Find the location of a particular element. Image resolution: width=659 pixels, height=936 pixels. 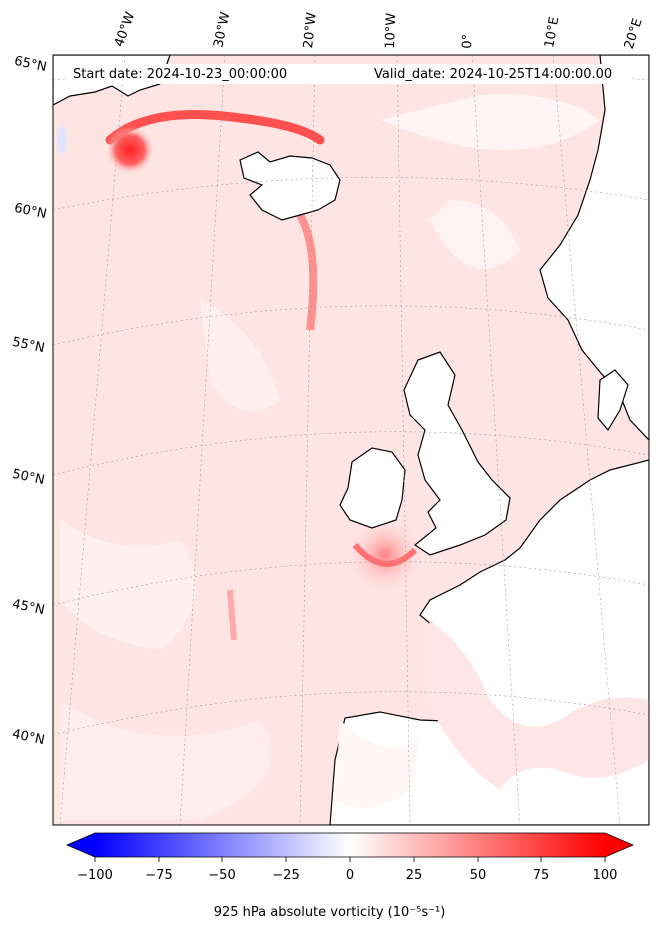

colorbar-tick: 75 is located at coordinates (541, 875).